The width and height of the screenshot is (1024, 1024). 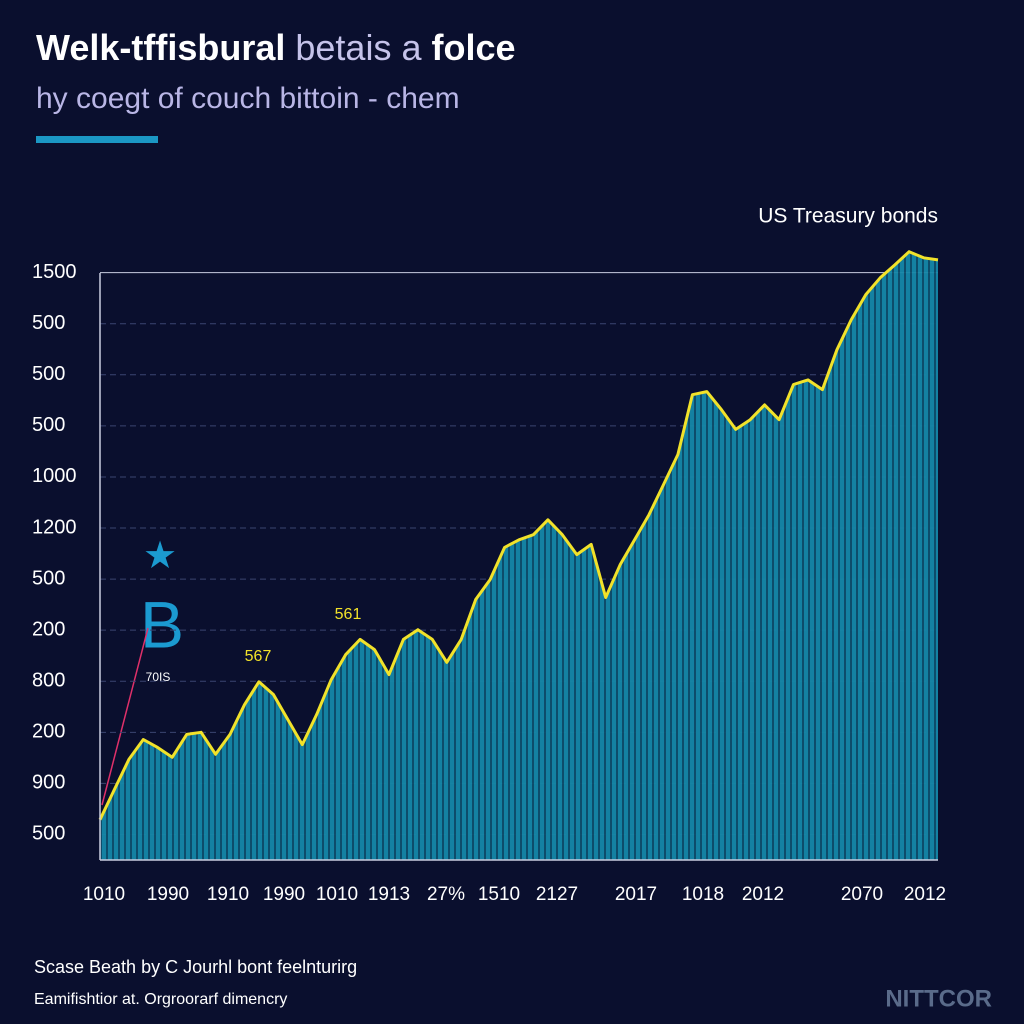 I want to click on annotation: 70IS, so click(x=158, y=677).